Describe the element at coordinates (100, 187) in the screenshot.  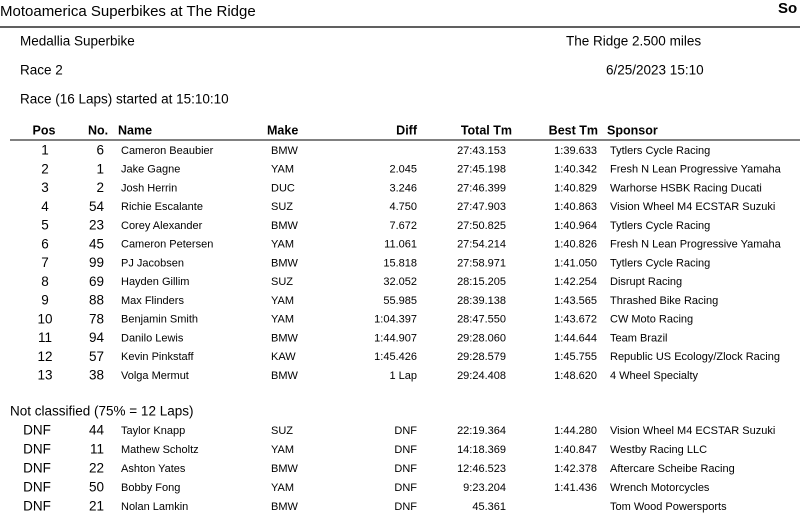
I see `number: 2` at that location.